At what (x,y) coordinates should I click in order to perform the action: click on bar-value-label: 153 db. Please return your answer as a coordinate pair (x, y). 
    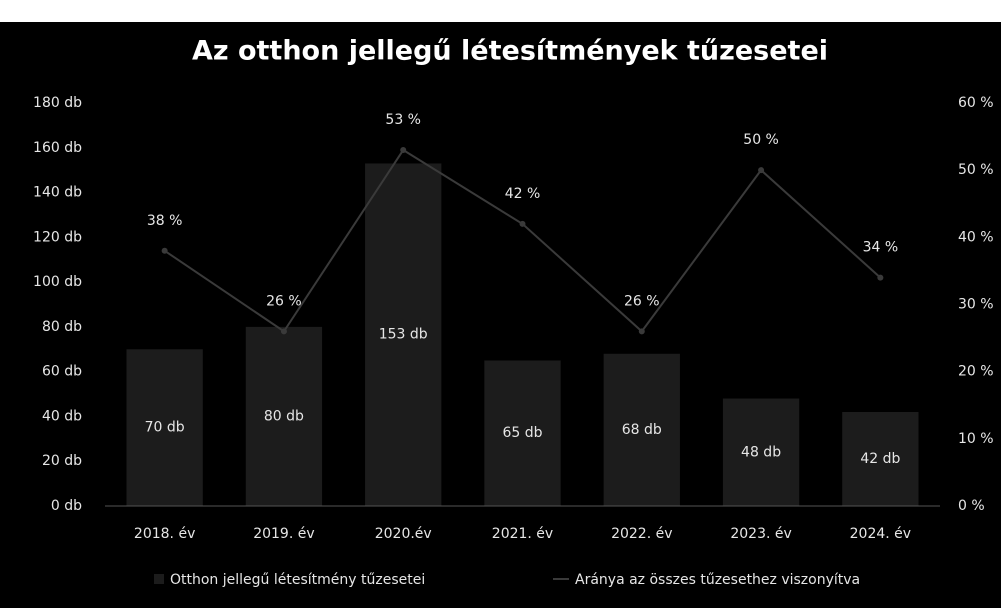
    Looking at the image, I should click on (403, 335).